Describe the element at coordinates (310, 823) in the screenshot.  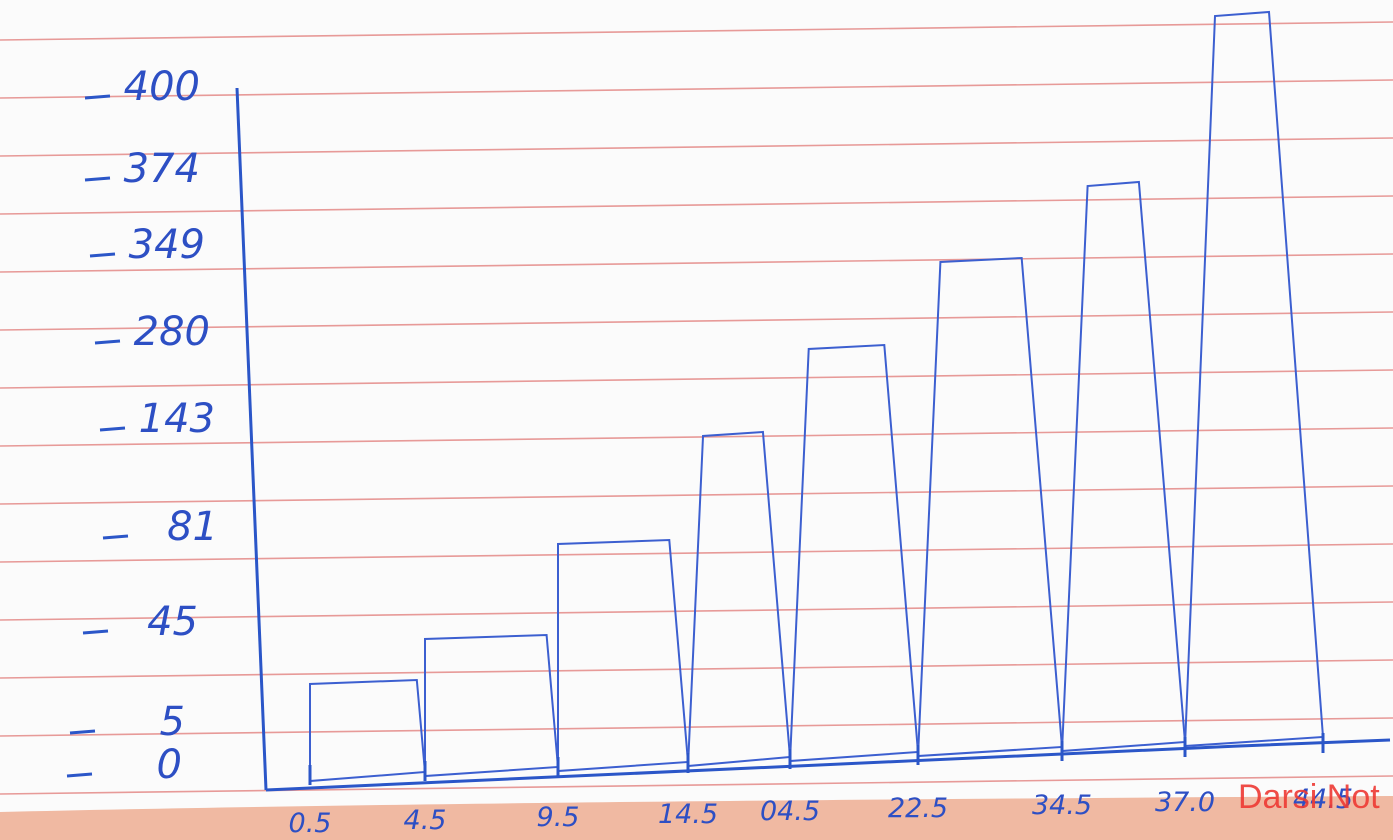
I see `x-tick-label: 0.5` at that location.